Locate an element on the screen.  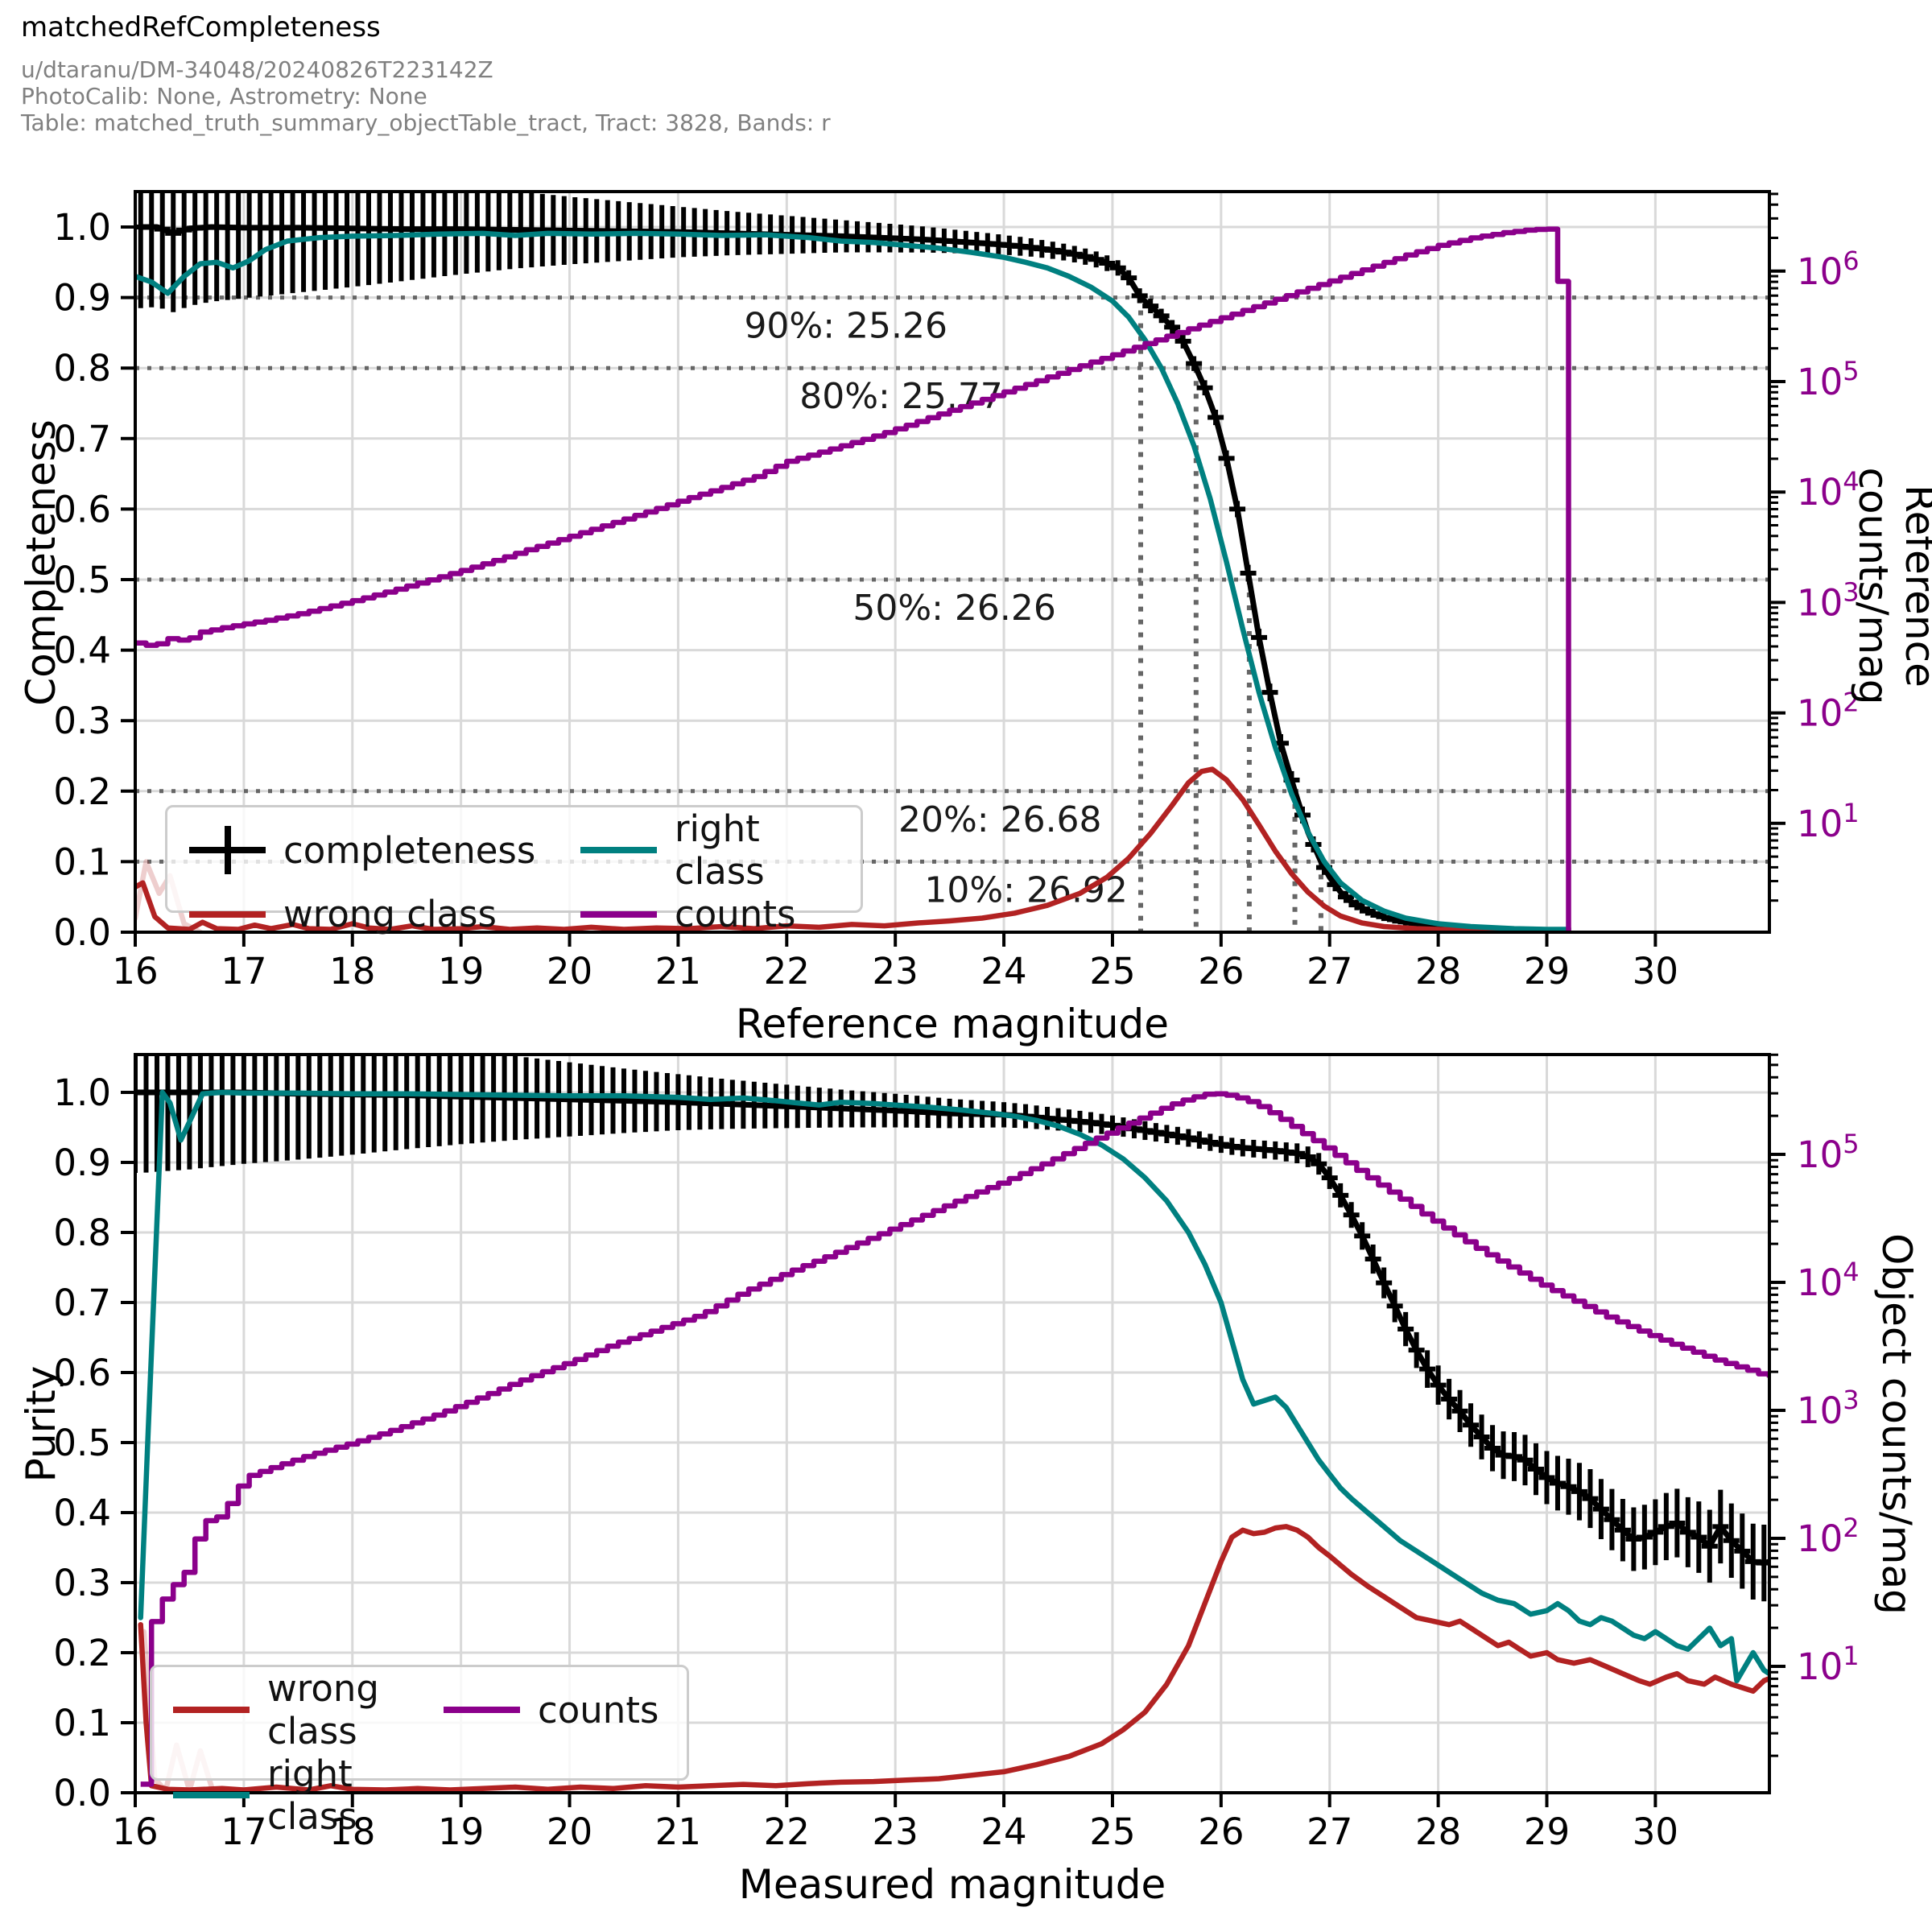
threshold-label-90%: 90%: 25.26 is located at coordinates (845, 326).